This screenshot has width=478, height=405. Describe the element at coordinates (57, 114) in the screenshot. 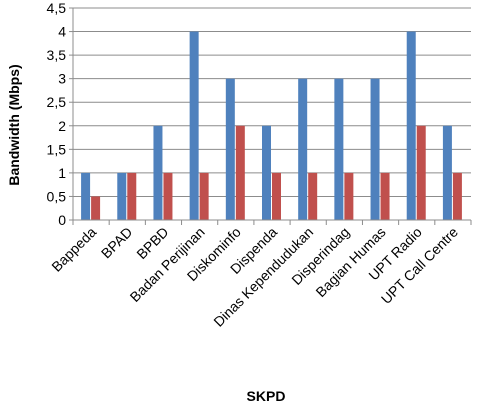

I see `y-tick-labels: 0 0,5 1 1,5 2 2,5 3 3,5 4 4,5` at that location.